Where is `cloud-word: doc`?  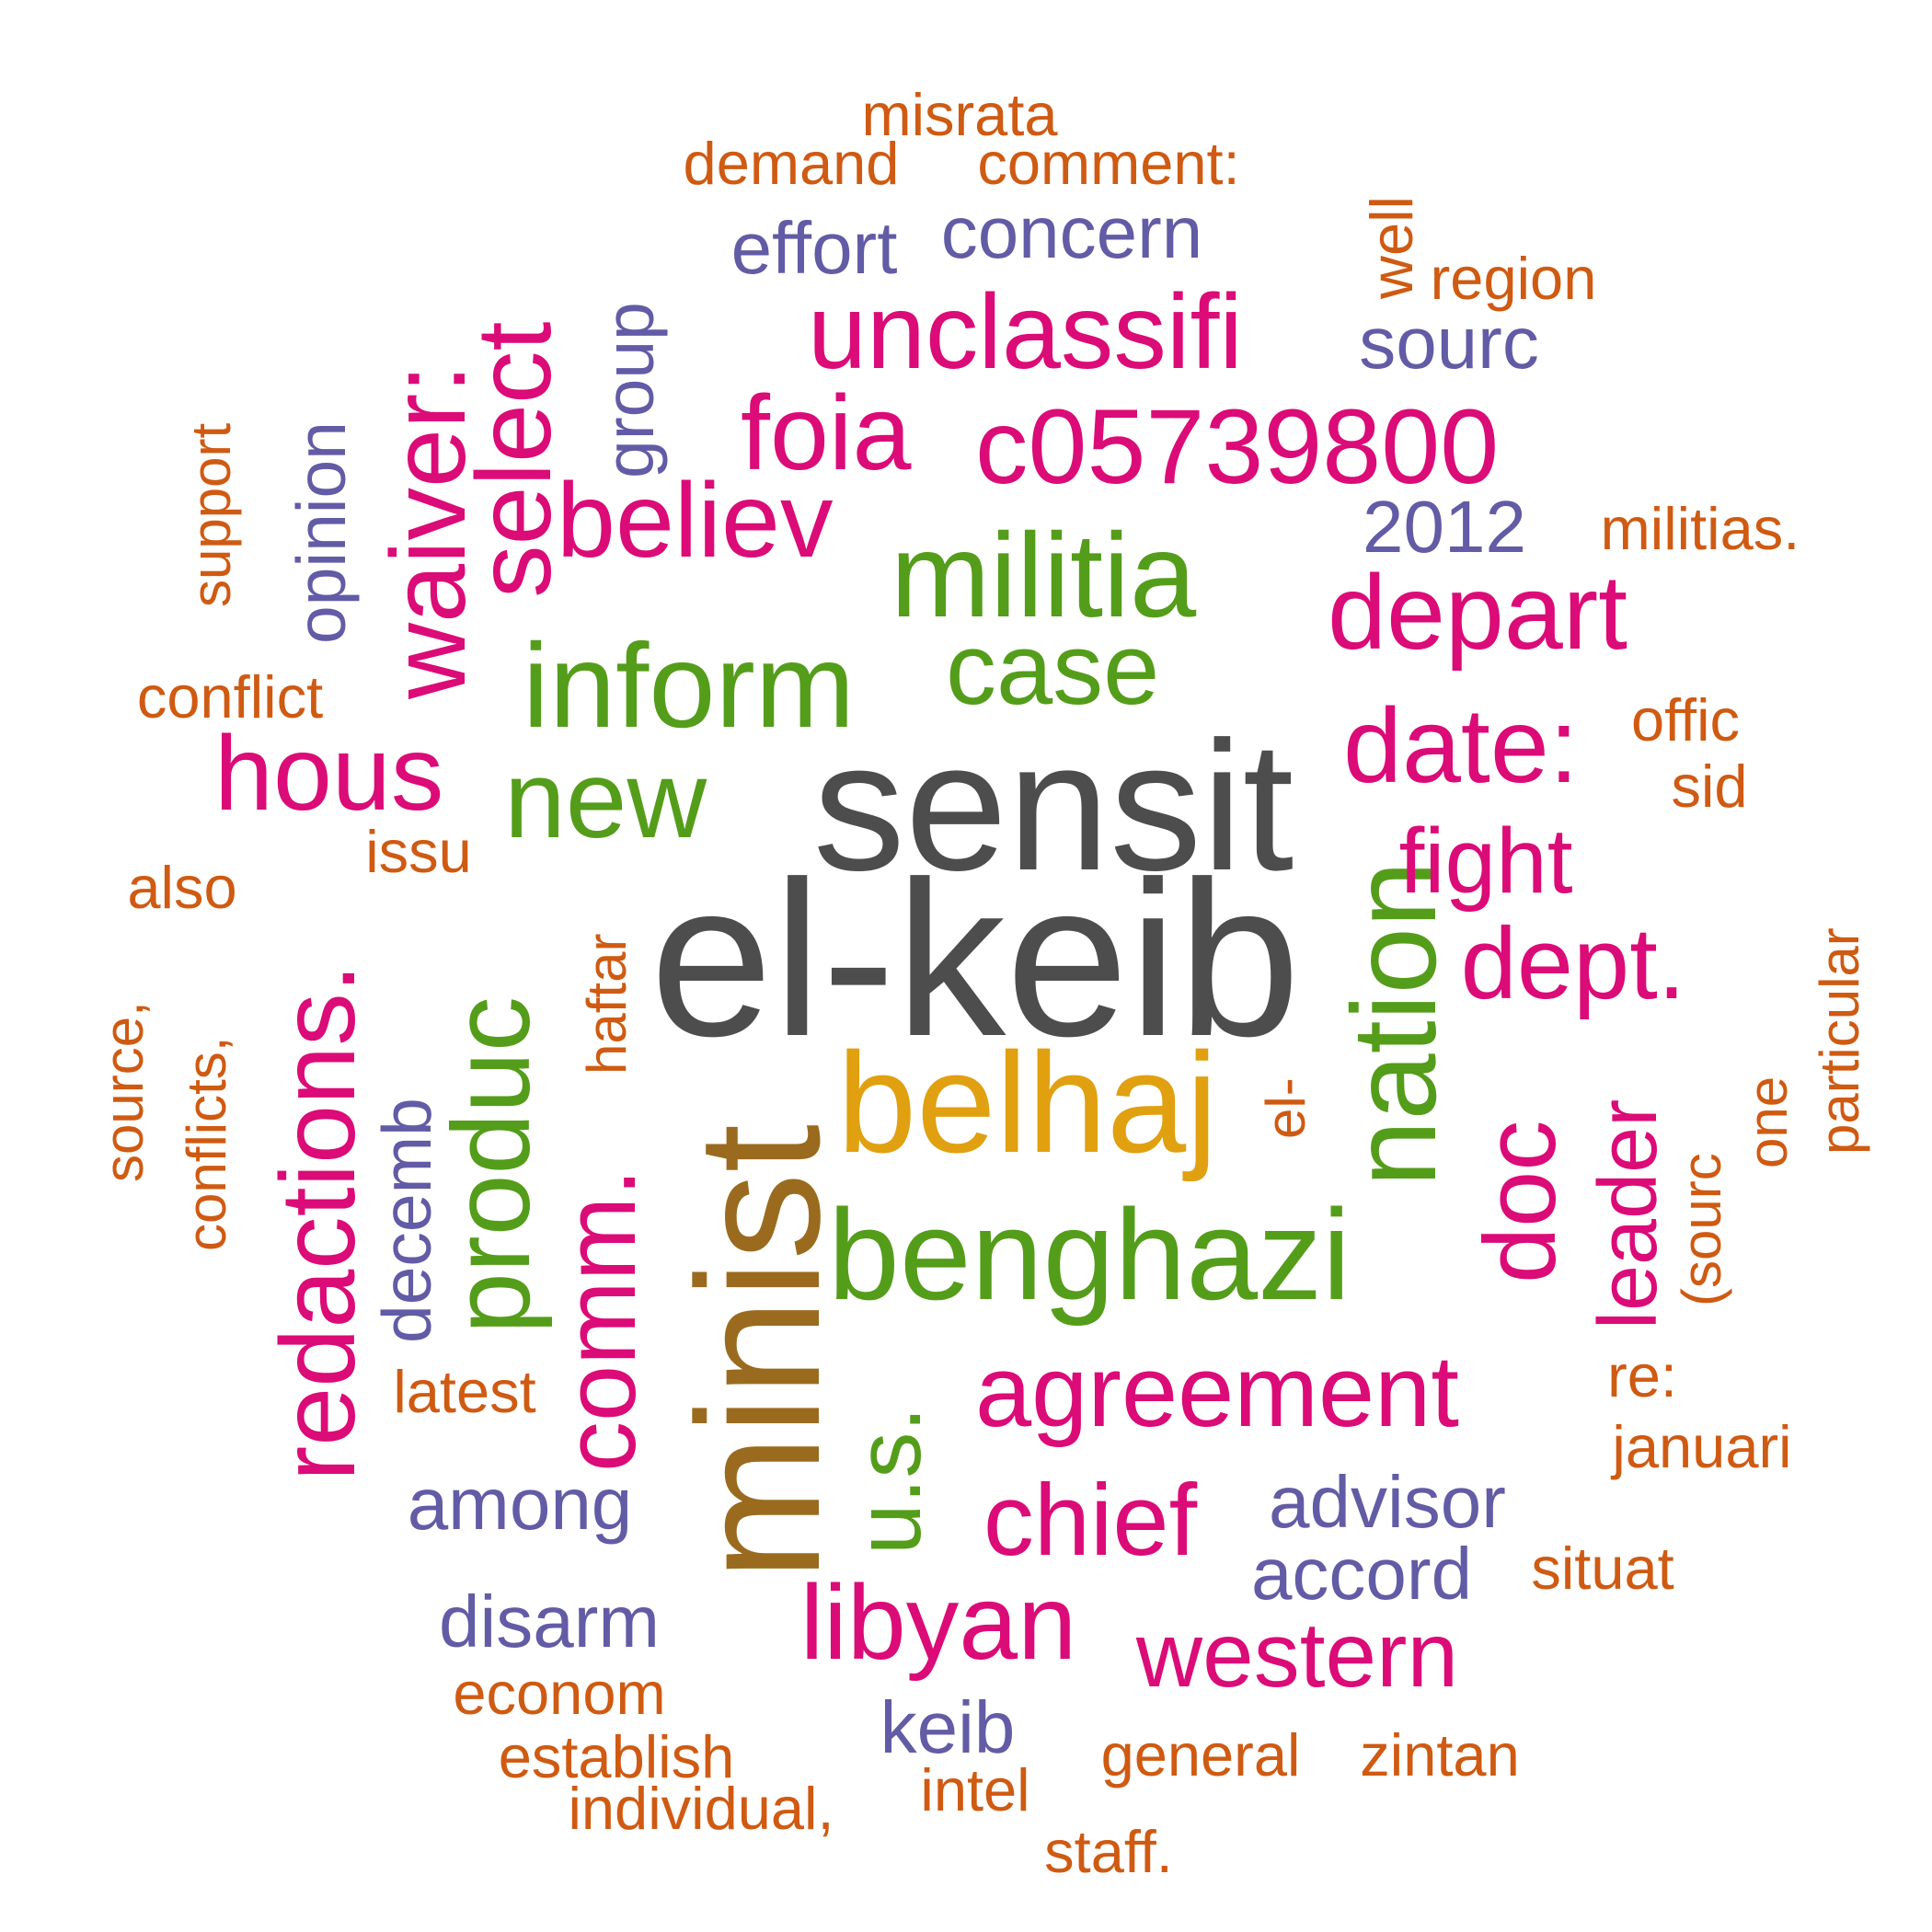
cloud-word: doc is located at coordinates (1520, 1202).